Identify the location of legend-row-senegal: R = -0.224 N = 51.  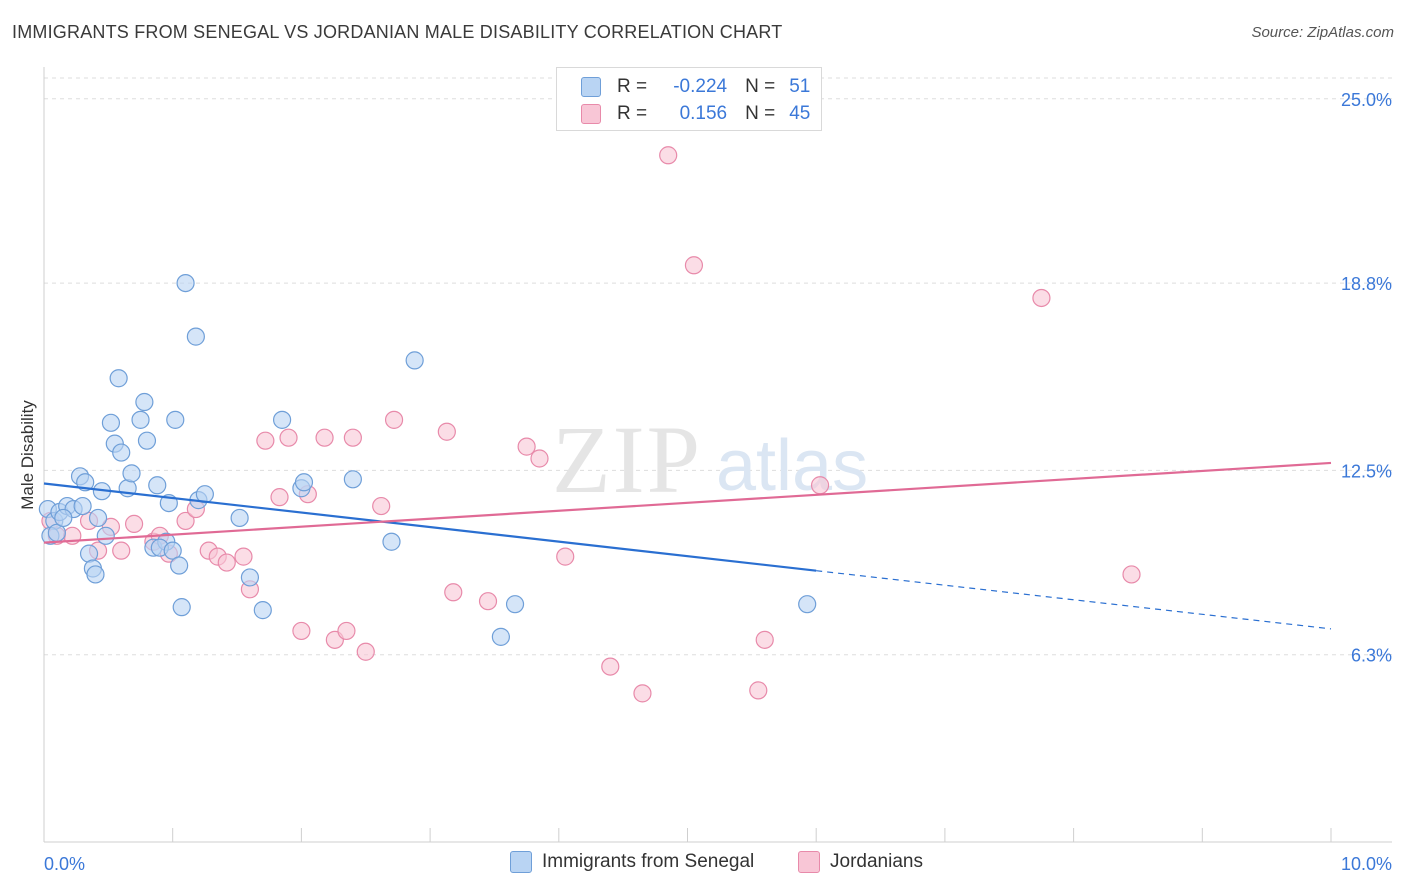
(695, 87).